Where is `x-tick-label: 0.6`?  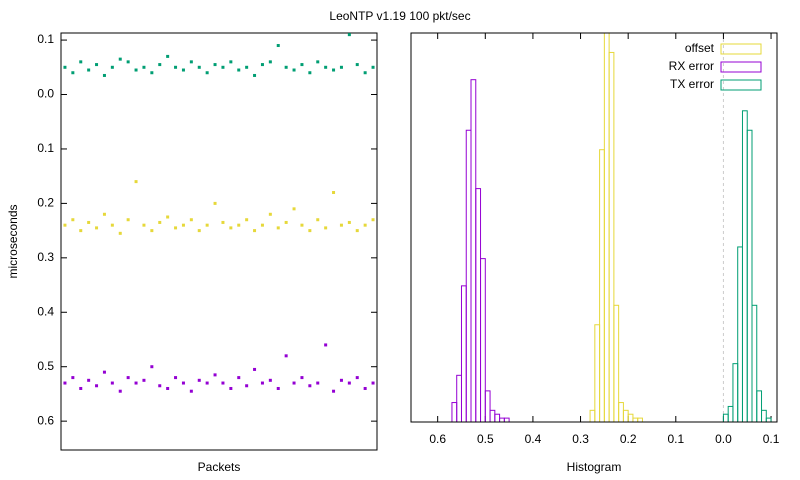 x-tick-label: 0.6 is located at coordinates (437, 439).